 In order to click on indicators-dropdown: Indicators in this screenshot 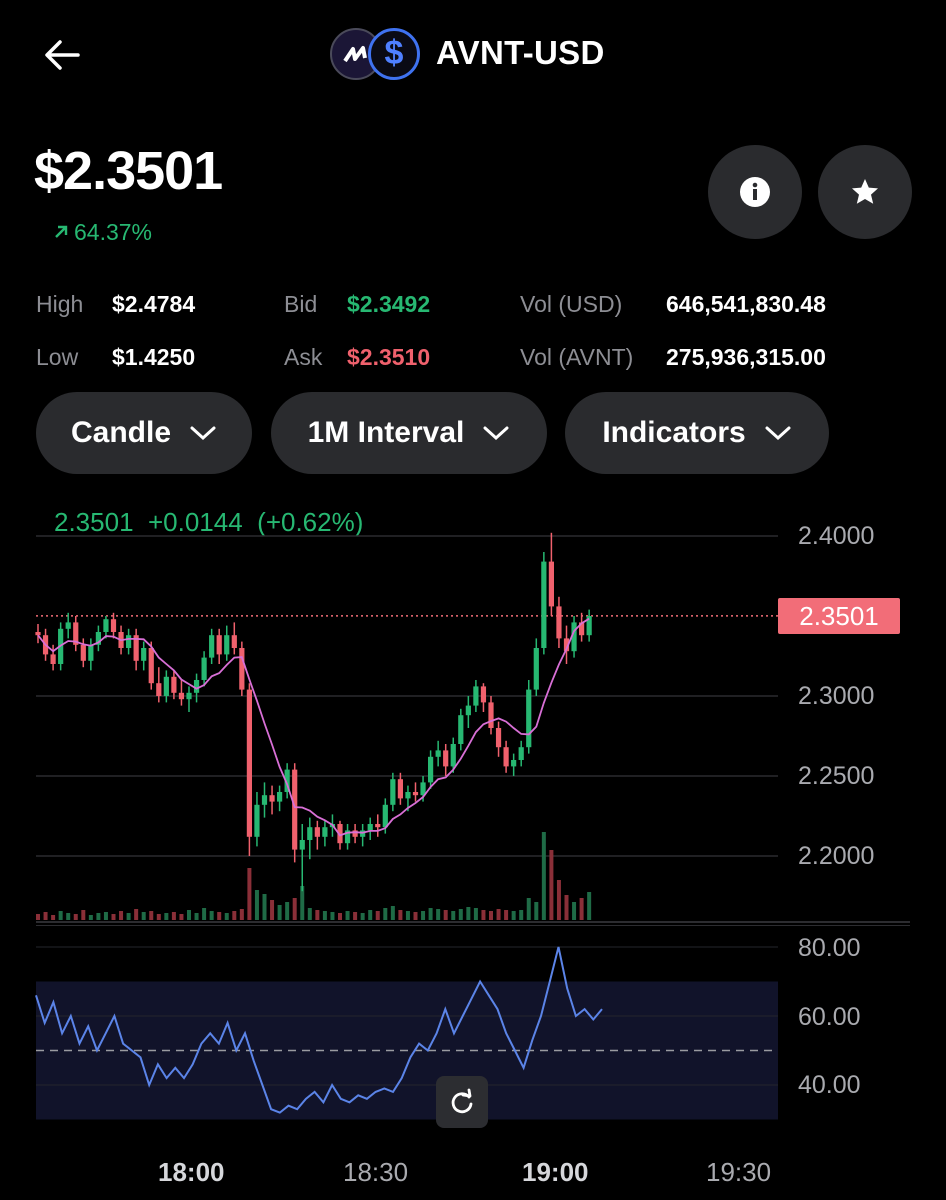, I will do `click(697, 433)`.